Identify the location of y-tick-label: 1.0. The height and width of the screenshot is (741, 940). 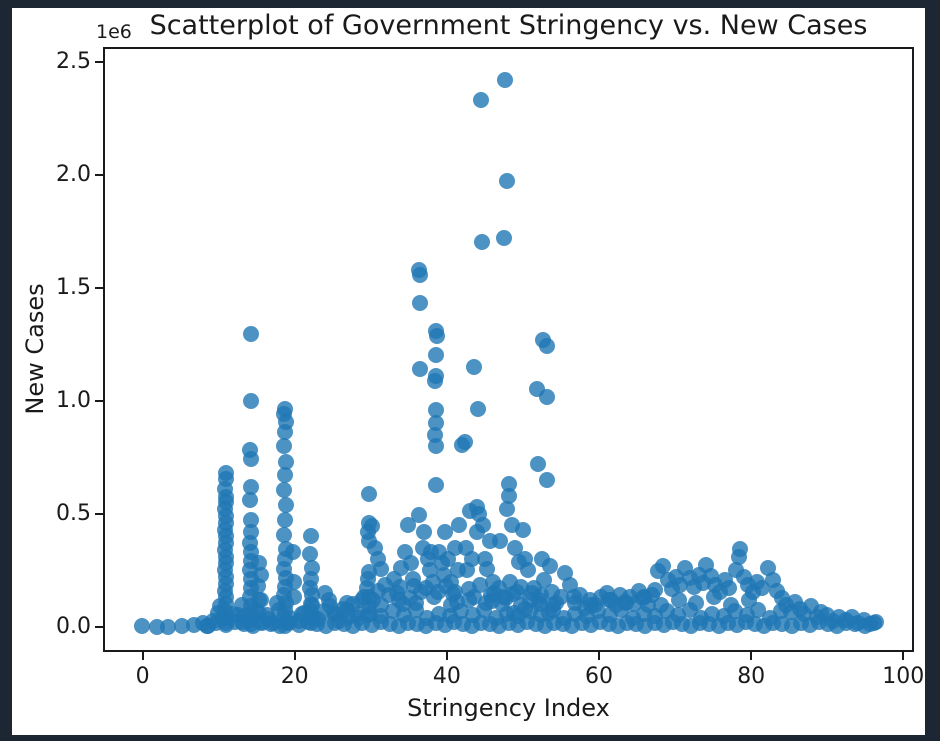
(73, 400).